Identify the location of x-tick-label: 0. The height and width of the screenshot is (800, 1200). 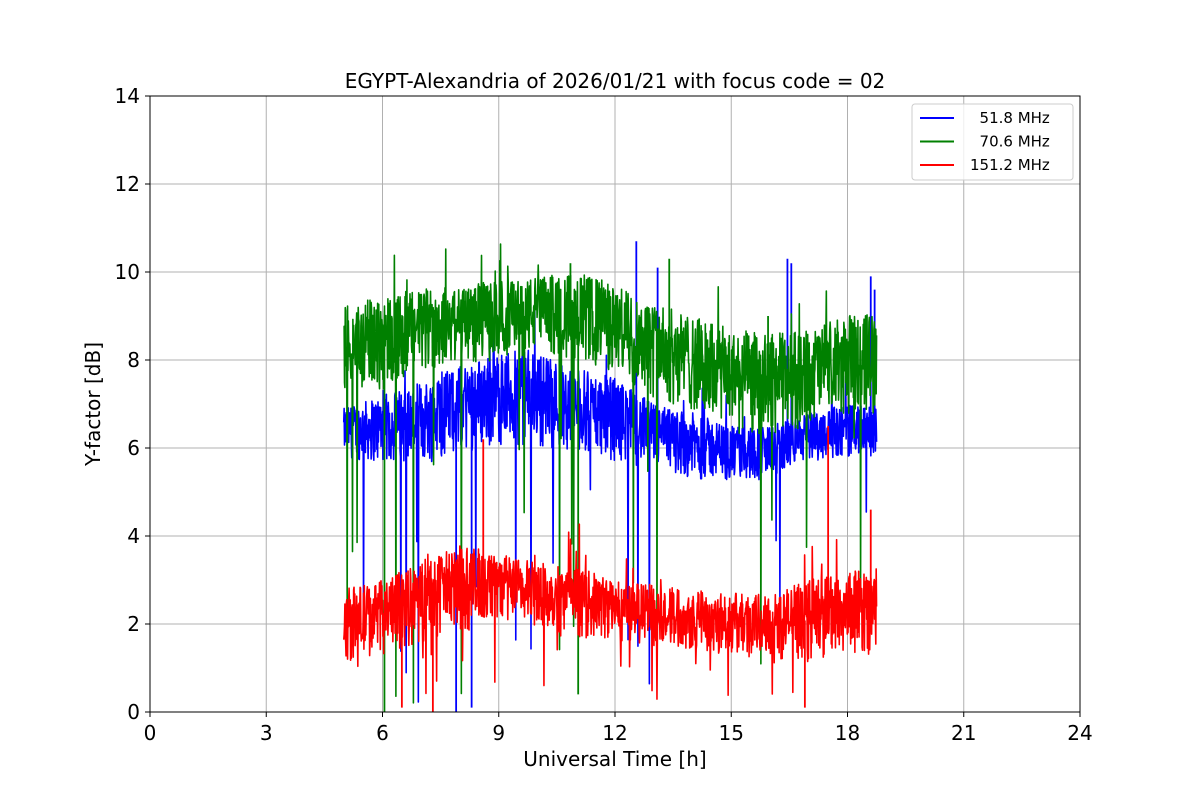
(150, 733).